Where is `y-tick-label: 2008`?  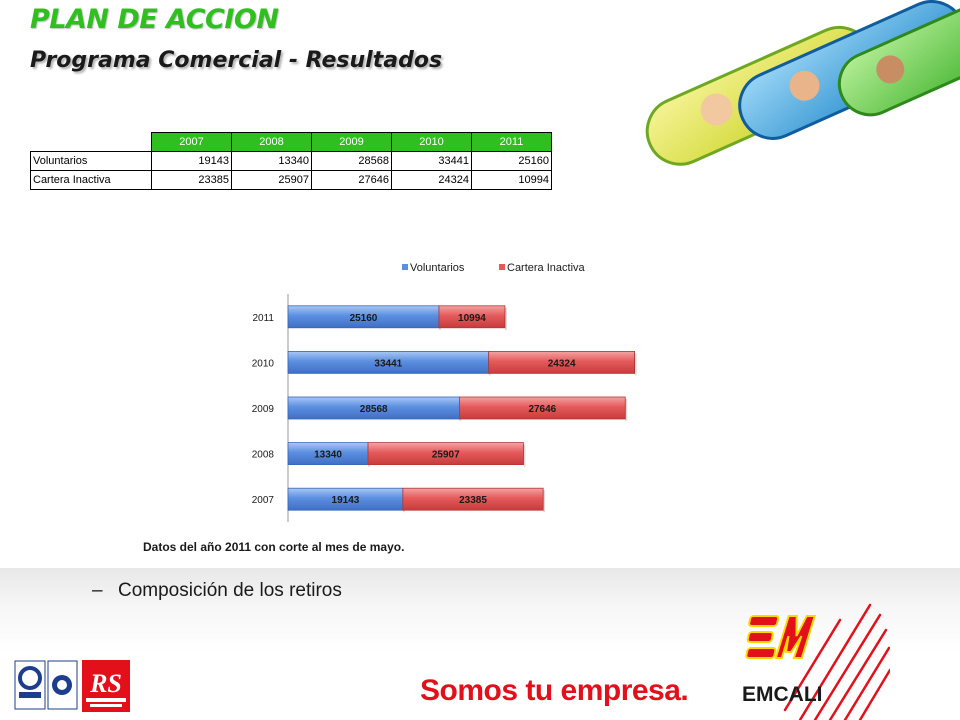 y-tick-label: 2008 is located at coordinates (263, 455).